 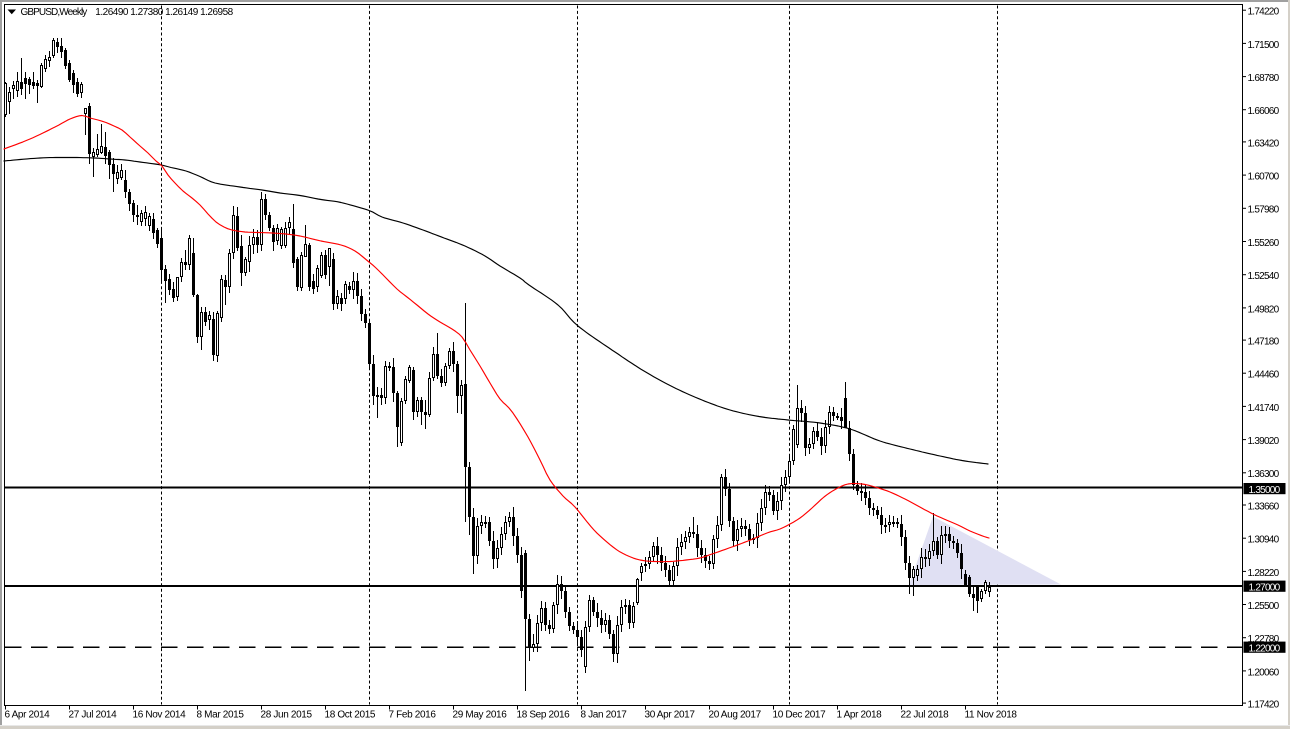 What do you see at coordinates (1264, 243) in the screenshot?
I see `svg-text: 1.55260` at bounding box center [1264, 243].